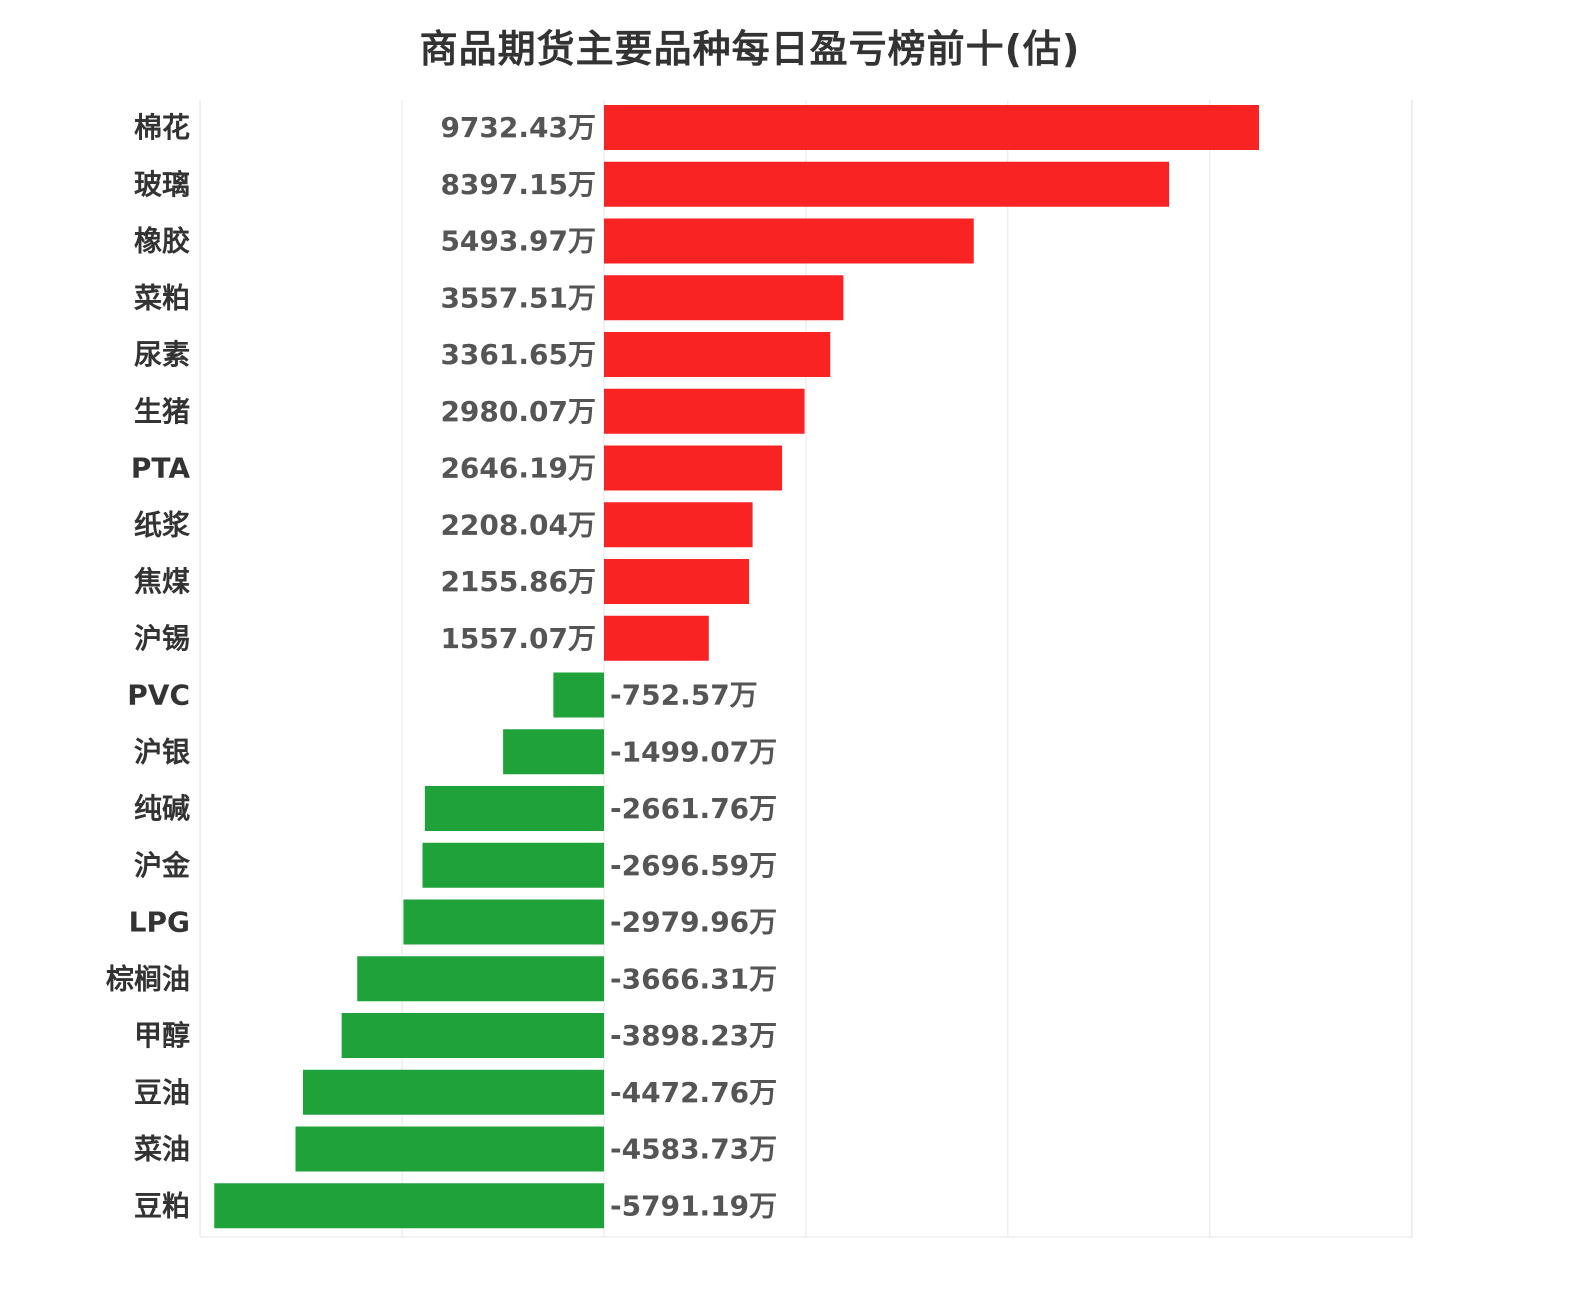  What do you see at coordinates (162, 1092) in the screenshot?
I see `category-label: 豆油` at bounding box center [162, 1092].